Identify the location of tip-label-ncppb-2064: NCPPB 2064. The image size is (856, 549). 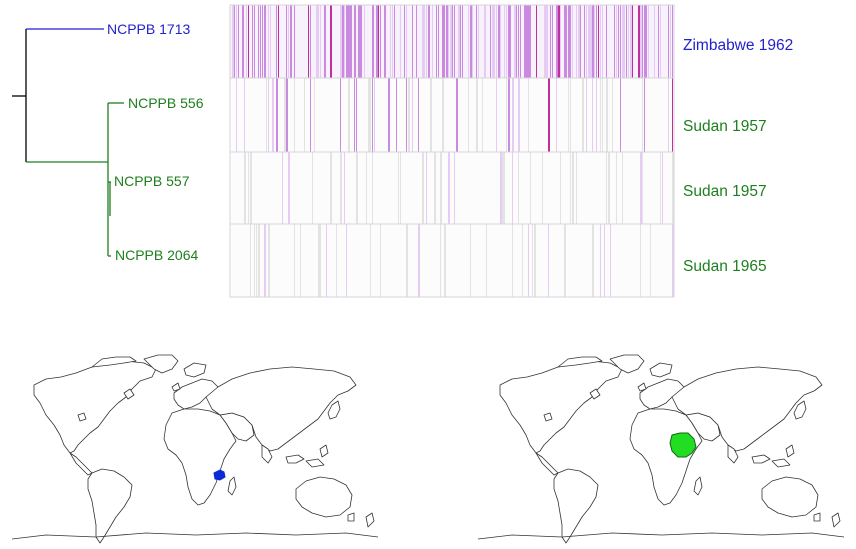
(156, 255).